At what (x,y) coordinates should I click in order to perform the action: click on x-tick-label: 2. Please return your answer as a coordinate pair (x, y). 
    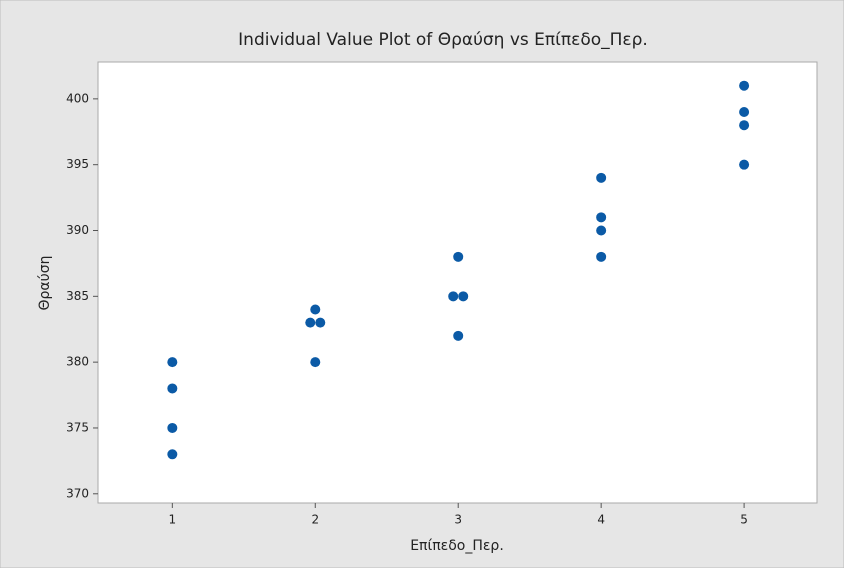
    Looking at the image, I should click on (315, 520).